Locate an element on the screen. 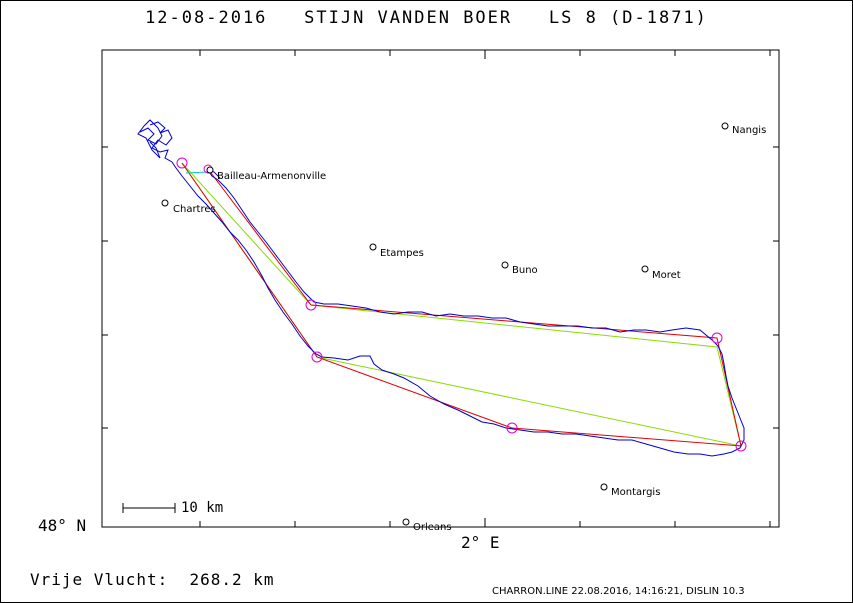 Image resolution: width=853 pixels, height=603 pixels. town-buno: Buno is located at coordinates (519, 268).